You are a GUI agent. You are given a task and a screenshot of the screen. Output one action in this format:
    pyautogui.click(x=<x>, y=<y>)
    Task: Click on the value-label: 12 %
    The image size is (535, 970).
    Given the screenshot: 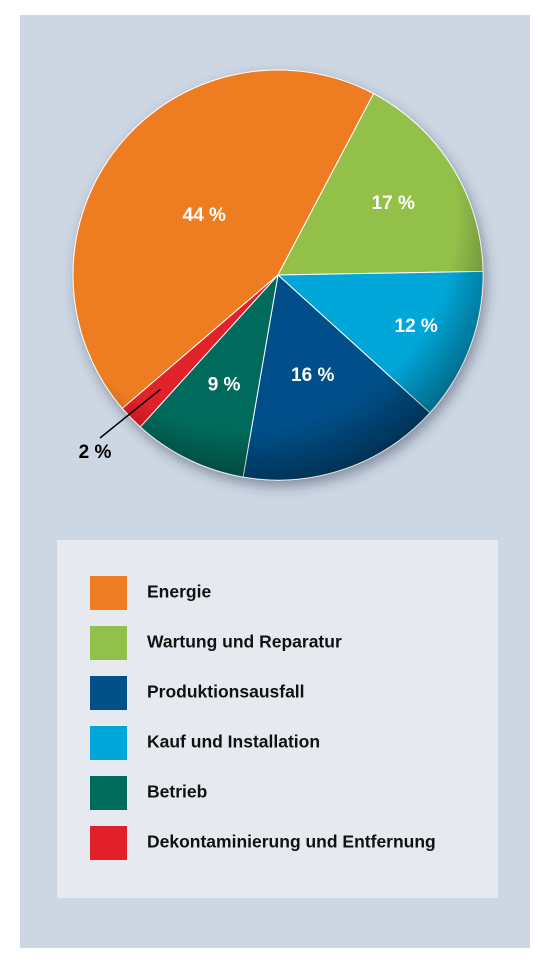 What is the action you would take?
    pyautogui.click(x=416, y=326)
    